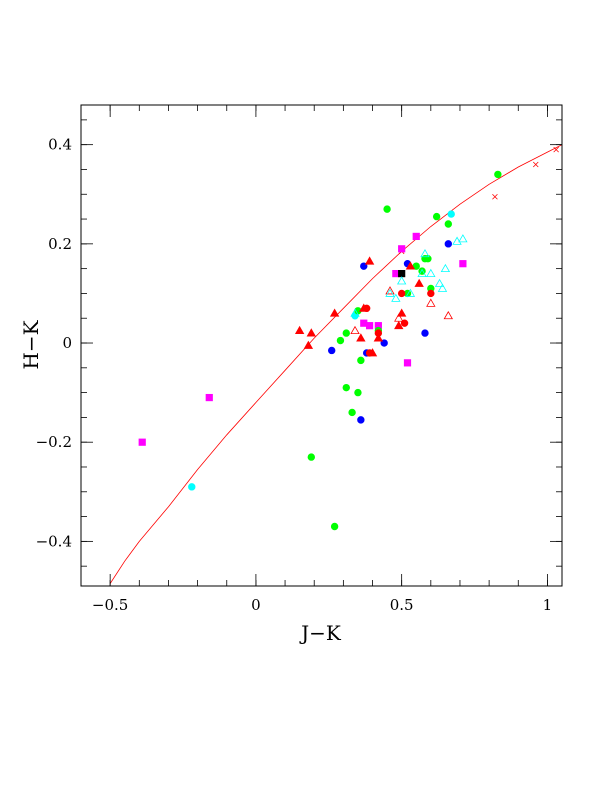 The width and height of the screenshot is (612, 792). Describe the element at coordinates (548, 605) in the screenshot. I see `x-tick-label: 1` at that location.